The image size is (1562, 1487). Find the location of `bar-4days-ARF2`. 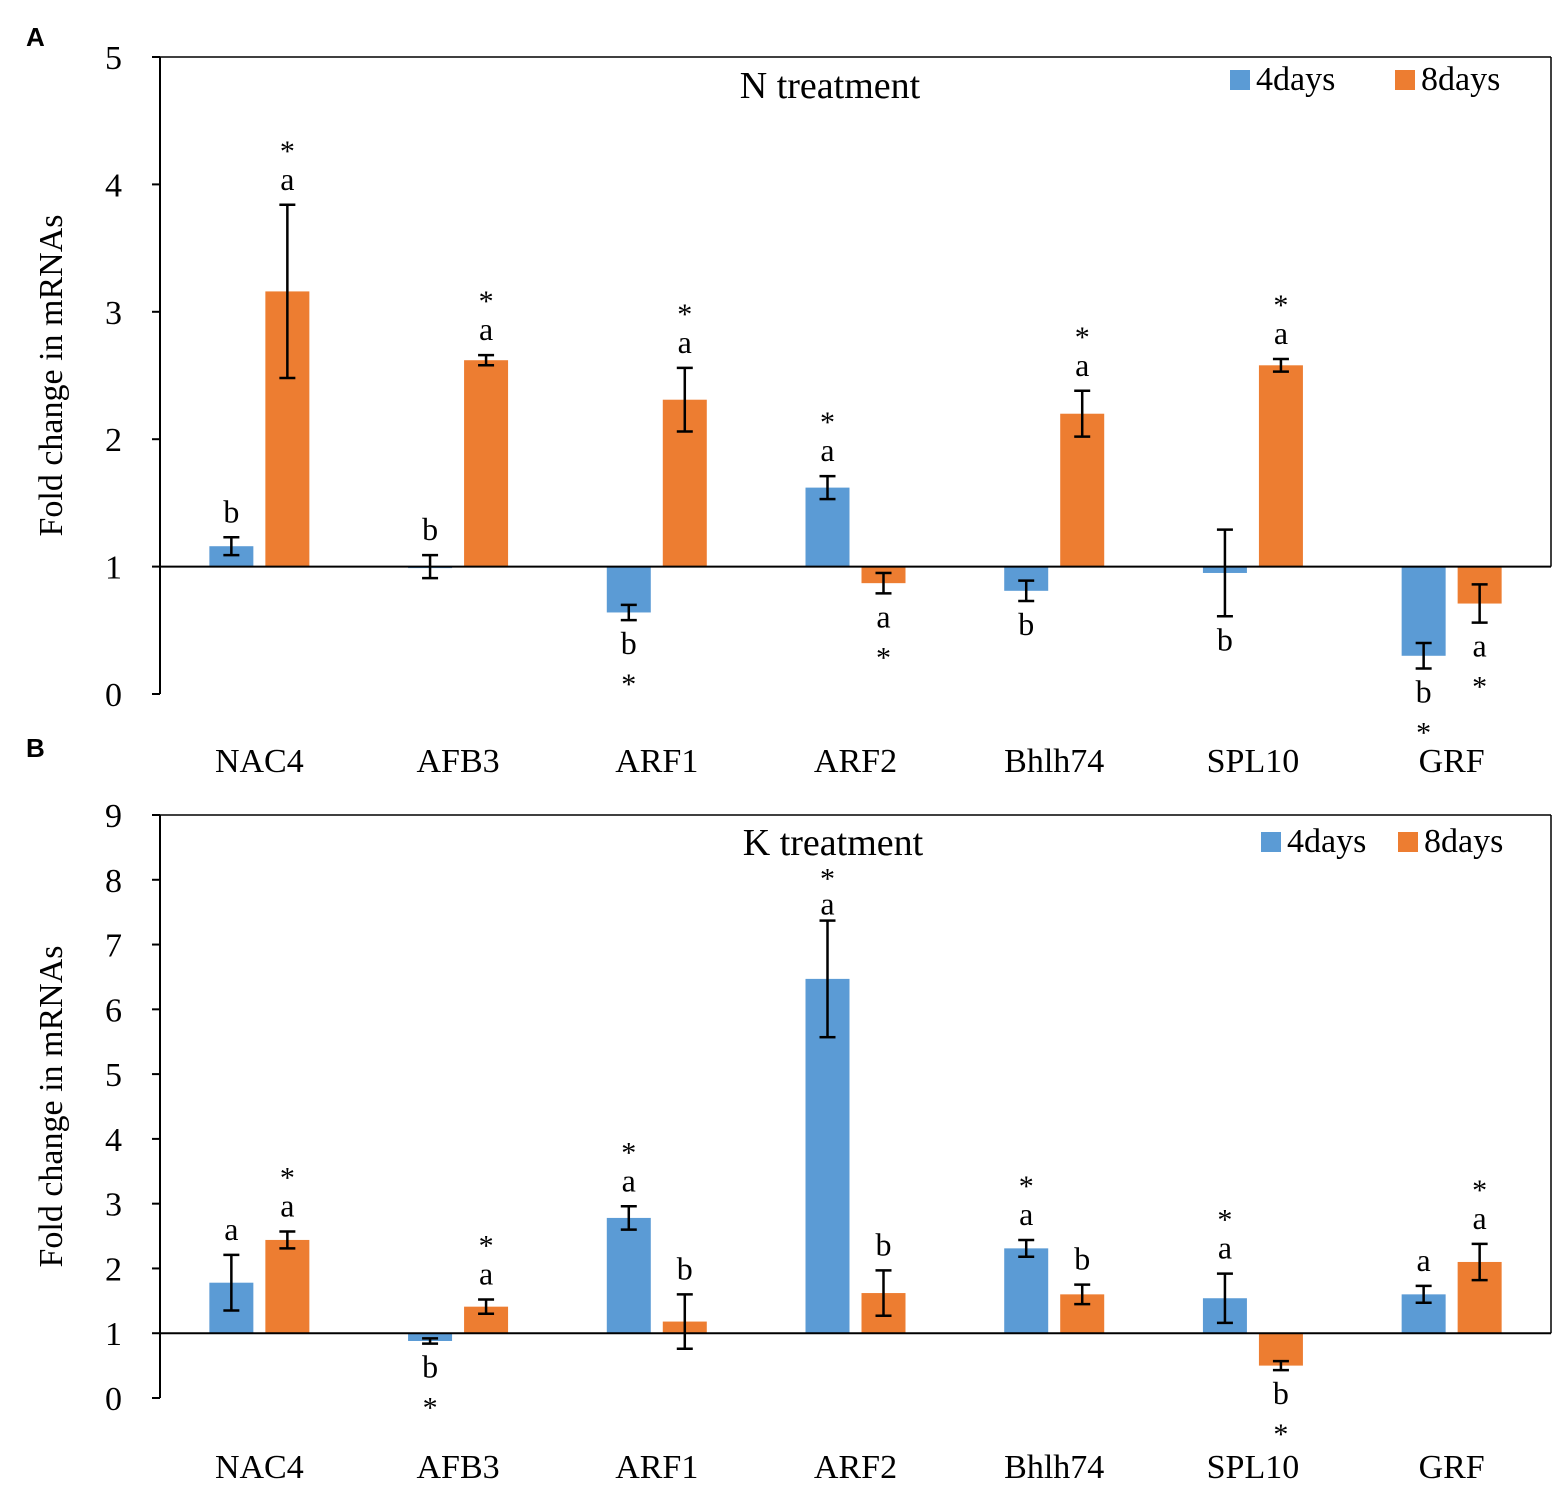

bar-4days-ARF2 is located at coordinates (827, 527).